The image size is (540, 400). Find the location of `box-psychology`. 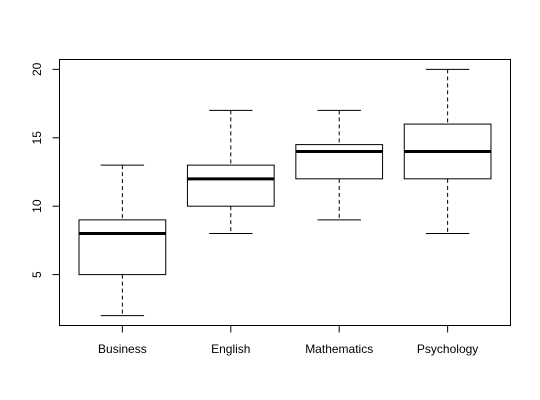

box-psychology is located at coordinates (447, 151).